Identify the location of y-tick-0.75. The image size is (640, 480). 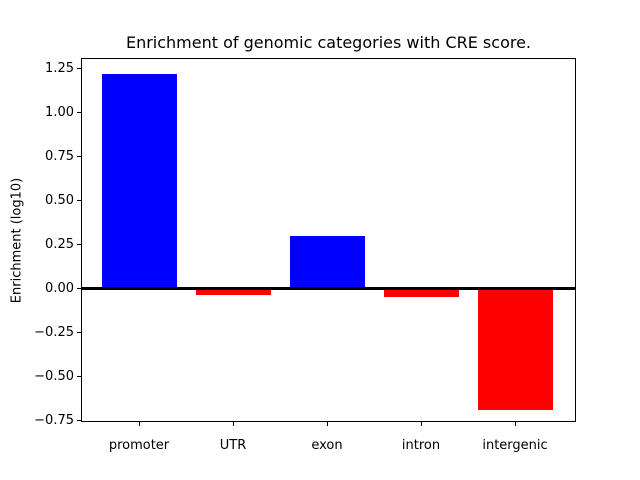
(79, 156).